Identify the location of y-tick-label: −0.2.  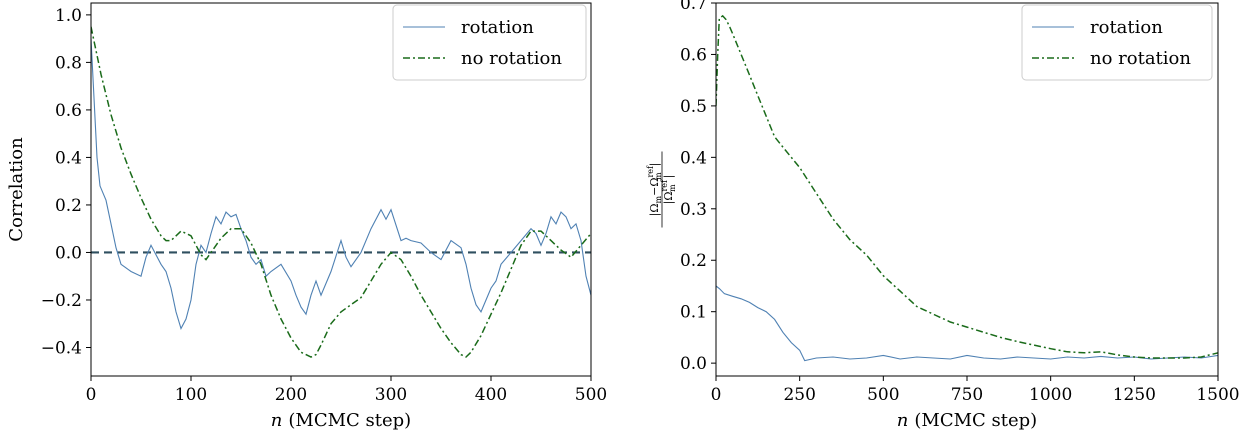
(61, 301).